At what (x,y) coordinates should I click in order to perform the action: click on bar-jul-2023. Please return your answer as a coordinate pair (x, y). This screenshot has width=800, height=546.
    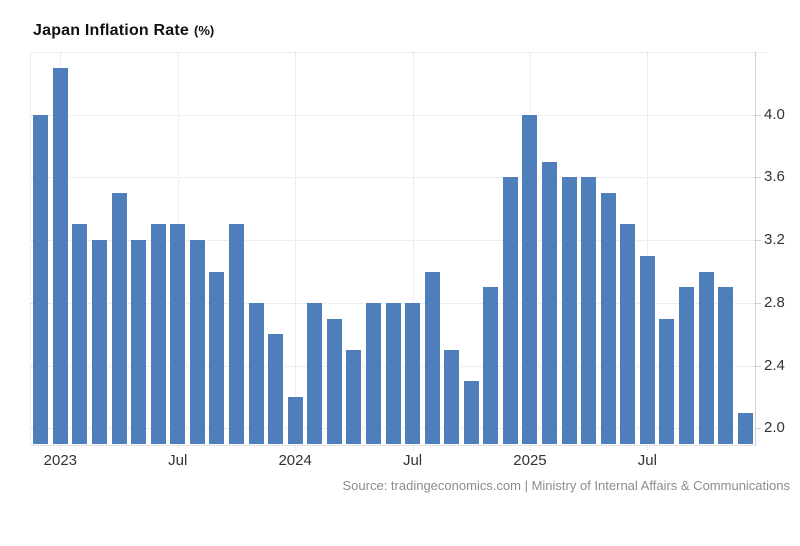
    Looking at the image, I should click on (178, 334).